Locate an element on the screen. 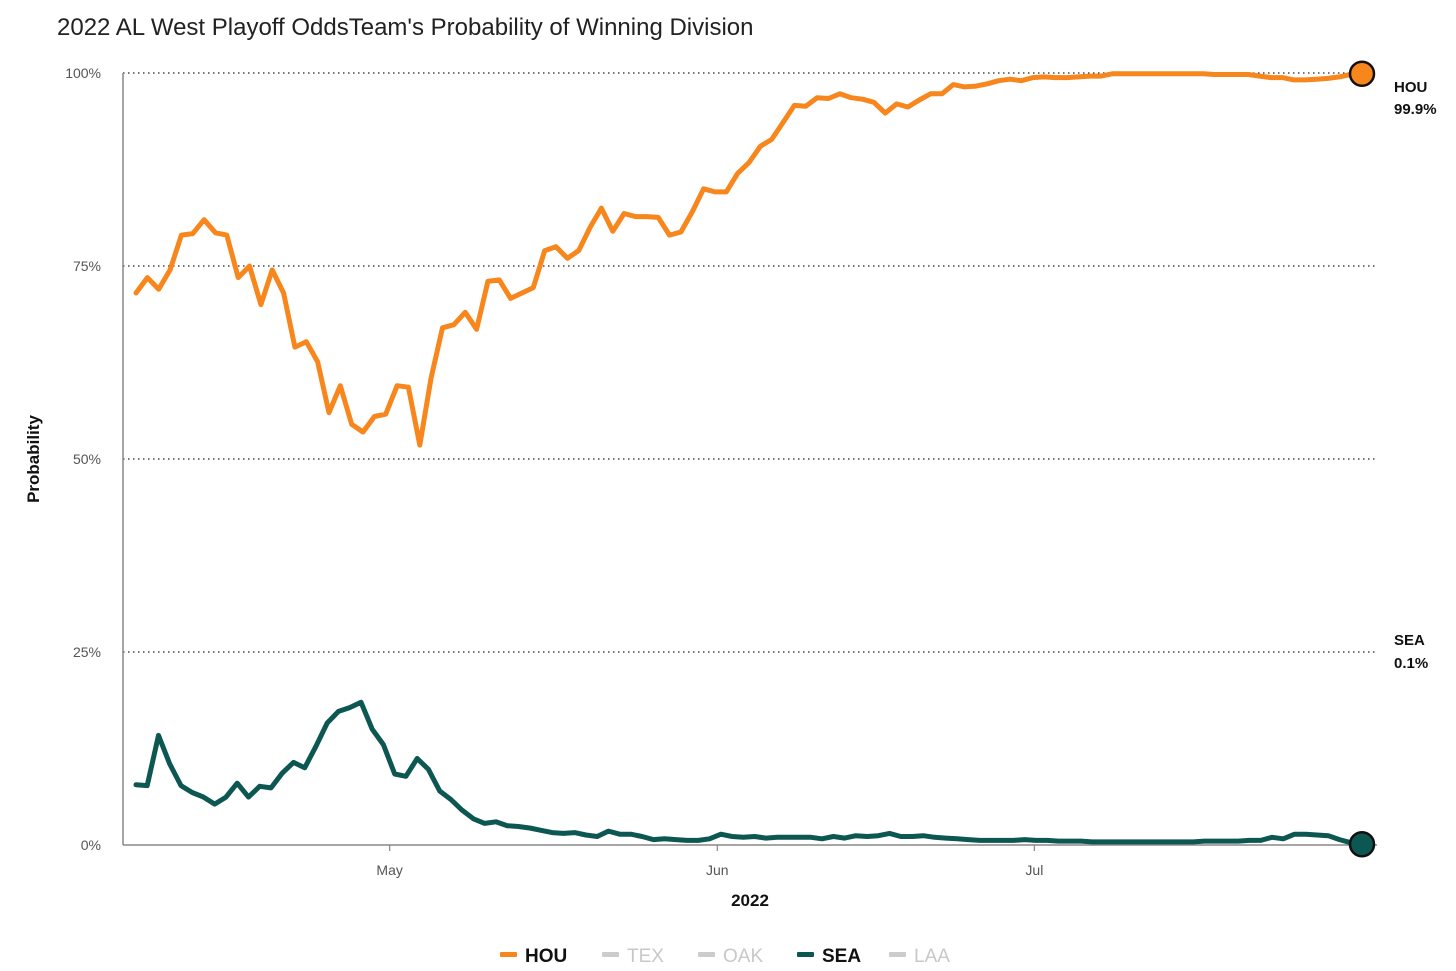  legend-label: SEA is located at coordinates (841, 956).